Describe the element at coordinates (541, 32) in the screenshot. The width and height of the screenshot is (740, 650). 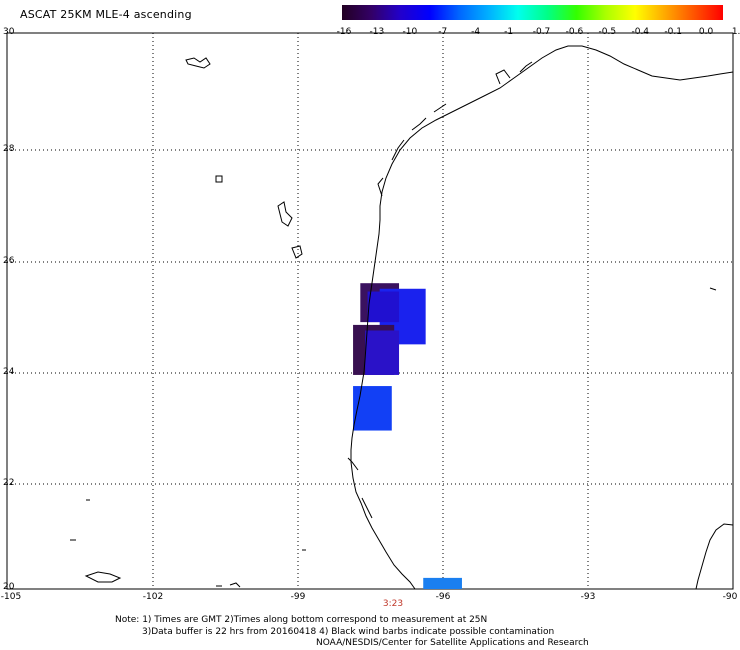
I see `colorbar-tick-label: -0.7` at that location.